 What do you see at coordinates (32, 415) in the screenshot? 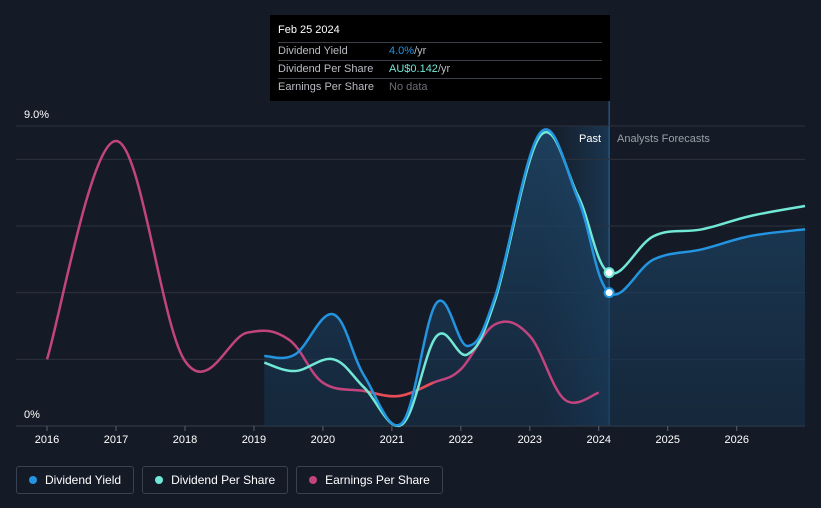
I see `y-axis-label-zero: 0%` at bounding box center [32, 415].